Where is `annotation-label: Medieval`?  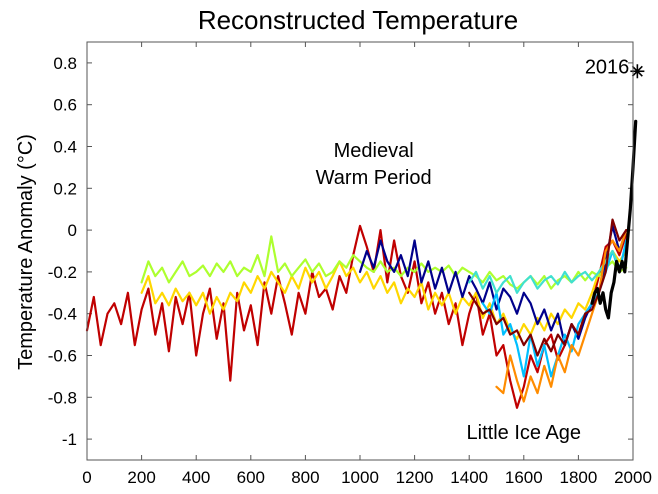 annotation-label: Medieval is located at coordinates (374, 151).